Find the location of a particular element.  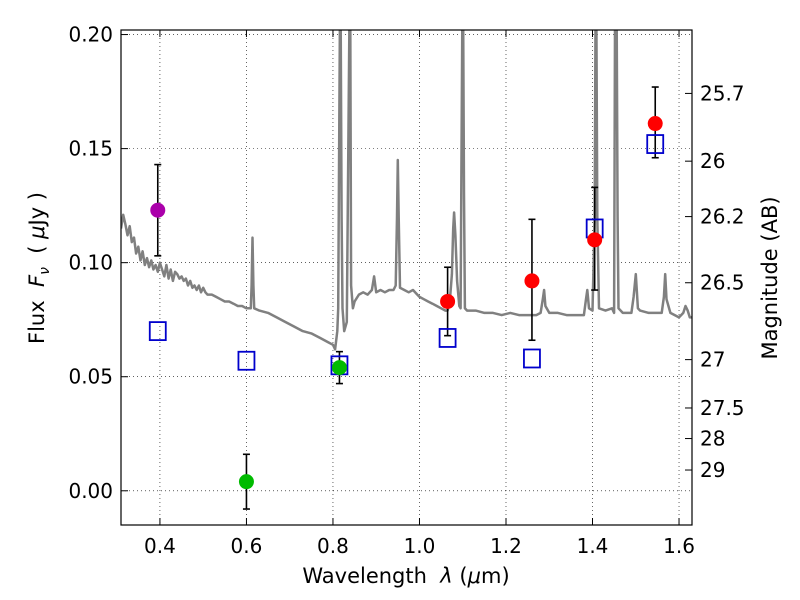

y2-tick-label: 29 is located at coordinates (712, 470).